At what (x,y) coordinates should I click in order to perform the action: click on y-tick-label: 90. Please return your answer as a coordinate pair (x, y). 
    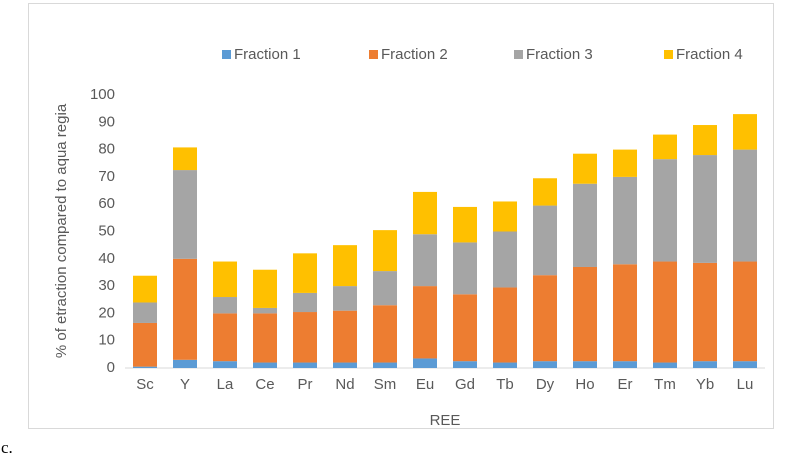
    Looking at the image, I should click on (106, 121).